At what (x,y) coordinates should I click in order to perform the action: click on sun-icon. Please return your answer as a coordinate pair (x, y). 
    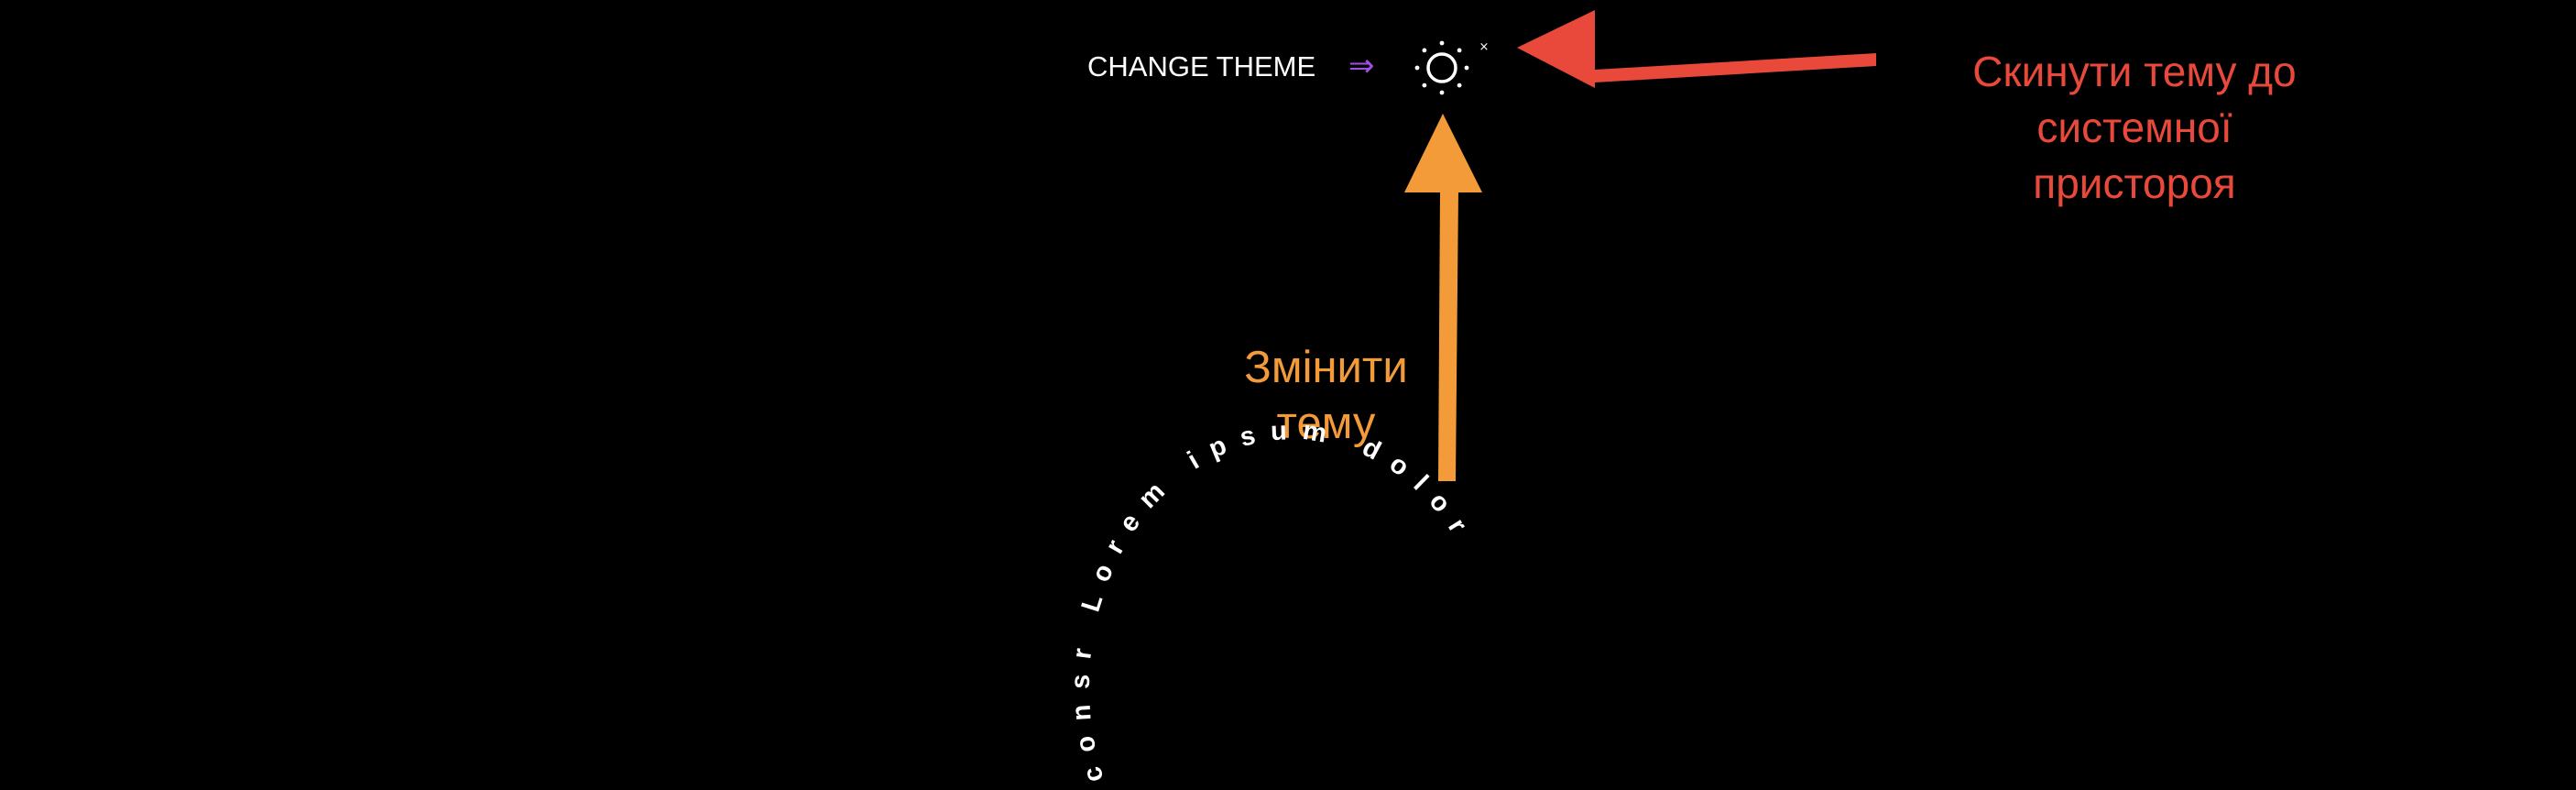
    Looking at the image, I should click on (1442, 67).